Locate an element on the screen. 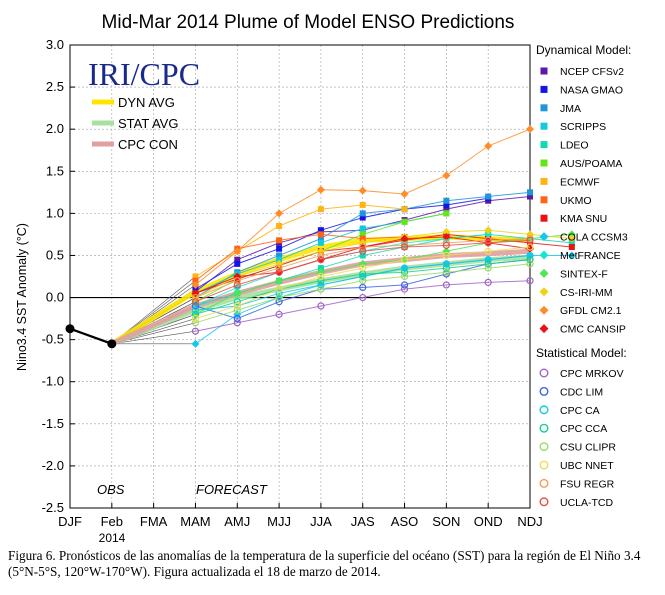 The image size is (665, 595). y-tick-label: 1.0 is located at coordinates (55, 212).